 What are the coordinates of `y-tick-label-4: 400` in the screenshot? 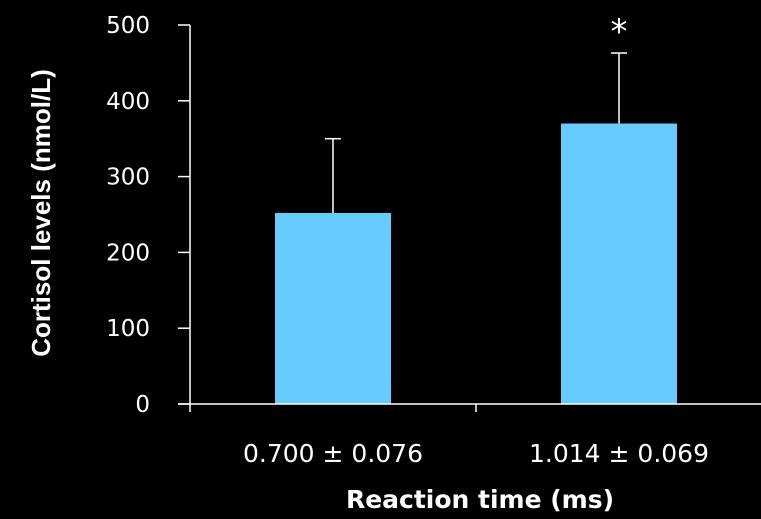 It's located at (128, 102).